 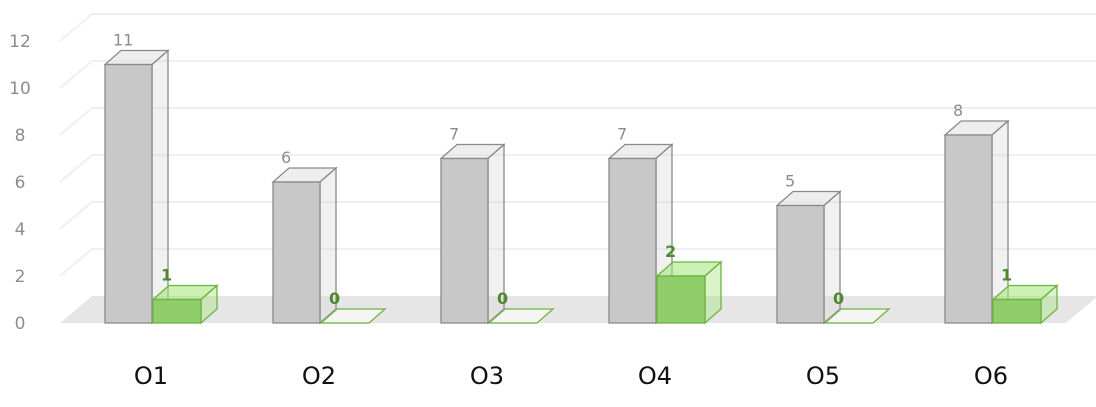 I want to click on x-tick-label: O5, so click(x=823, y=376).